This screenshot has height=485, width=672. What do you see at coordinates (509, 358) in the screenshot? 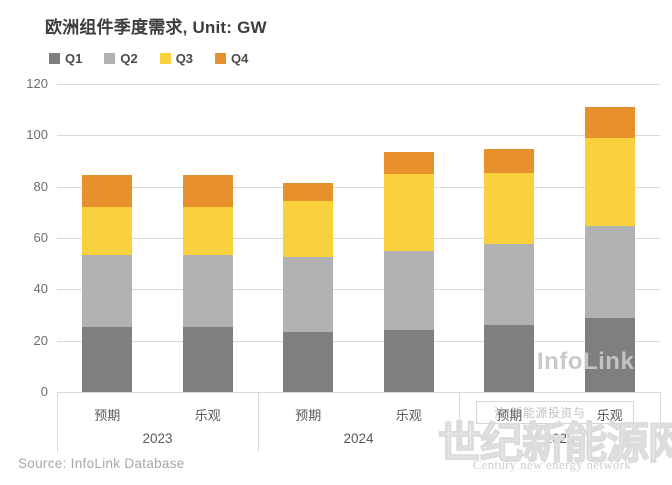
I see `bar-segment-2025-预期-q1` at bounding box center [509, 358].